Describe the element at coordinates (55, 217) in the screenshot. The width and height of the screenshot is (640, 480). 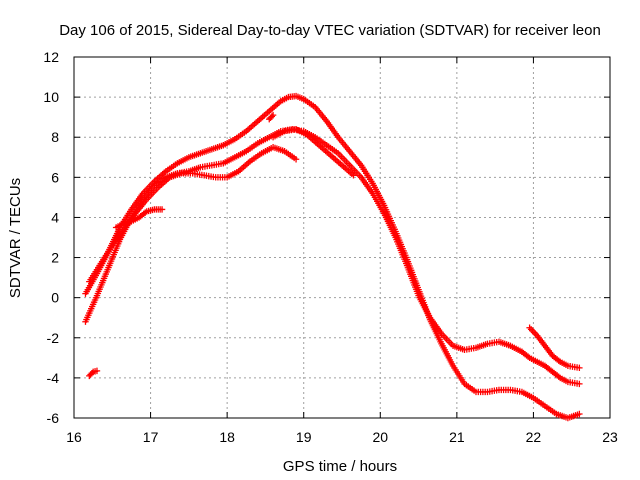
I see `y-tick-label: 4` at that location.